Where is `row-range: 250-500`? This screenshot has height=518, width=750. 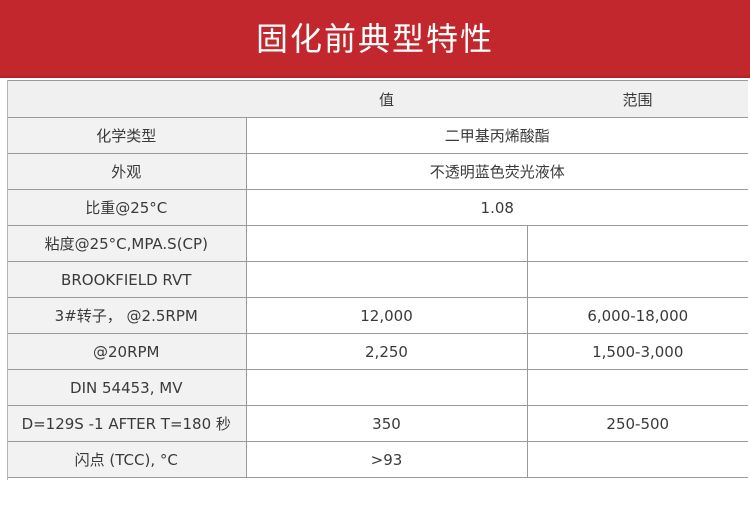
row-range: 250-500 is located at coordinates (637, 423).